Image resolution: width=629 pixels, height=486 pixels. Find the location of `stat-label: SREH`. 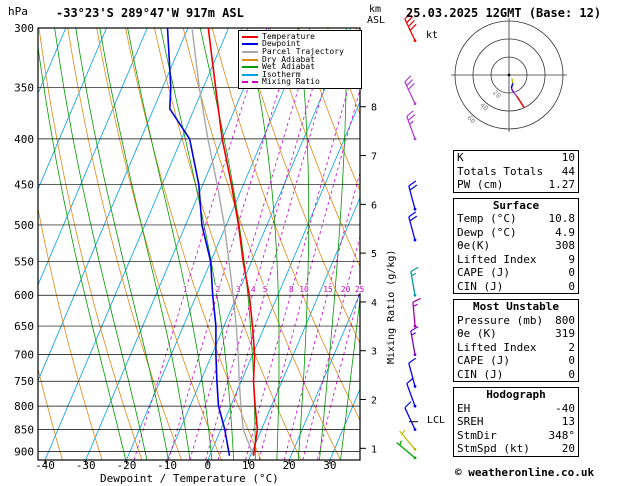

stat-label: SREH is located at coordinates (470, 421).